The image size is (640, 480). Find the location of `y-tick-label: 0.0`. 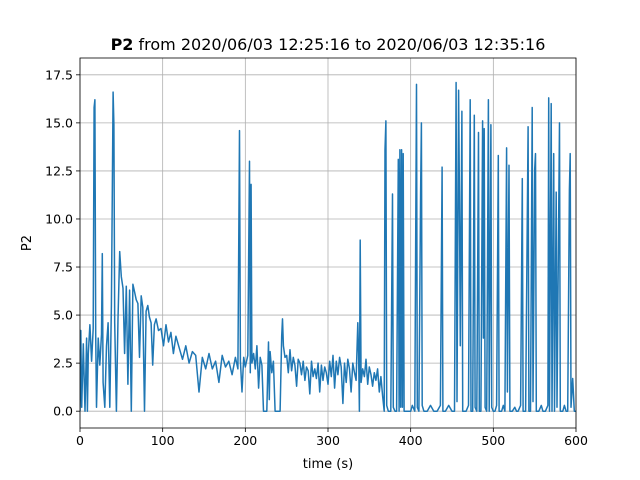

y-tick-label: 0.0 is located at coordinates (63, 411).